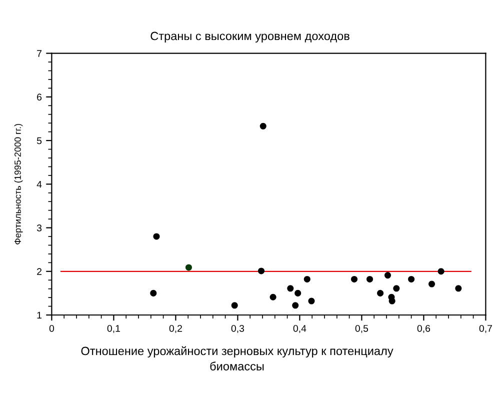 Image resolution: width=500 pixels, height=402 pixels. What do you see at coordinates (299, 329) in the screenshot?
I see `x-tick-label: 0,4` at bounding box center [299, 329].